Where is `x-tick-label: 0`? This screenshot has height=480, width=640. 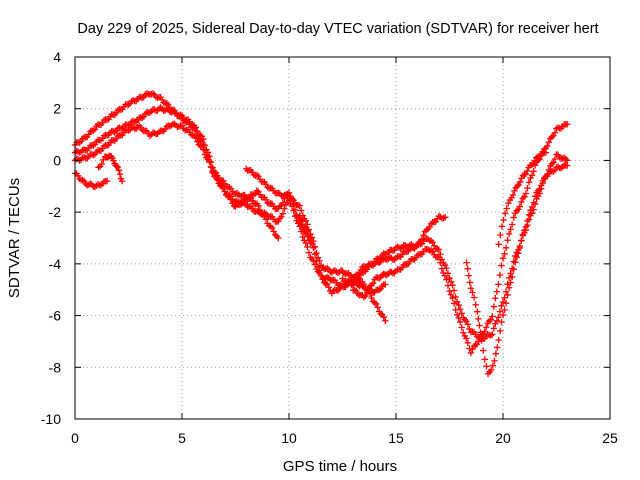 x-tick-label: 0 is located at coordinates (75, 438).